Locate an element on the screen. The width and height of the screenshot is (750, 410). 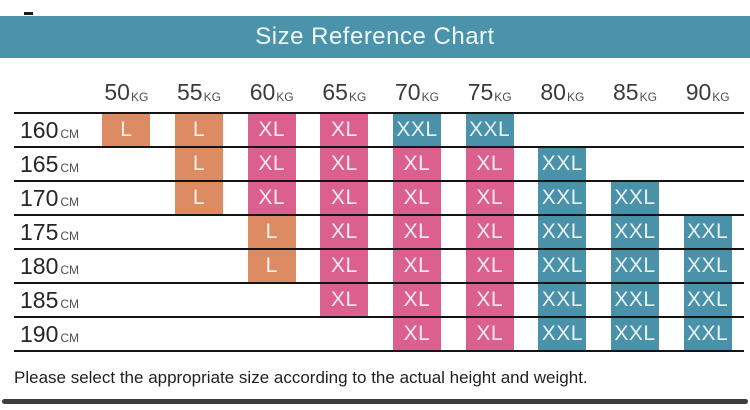
weight-value: 55 is located at coordinates (190, 92).